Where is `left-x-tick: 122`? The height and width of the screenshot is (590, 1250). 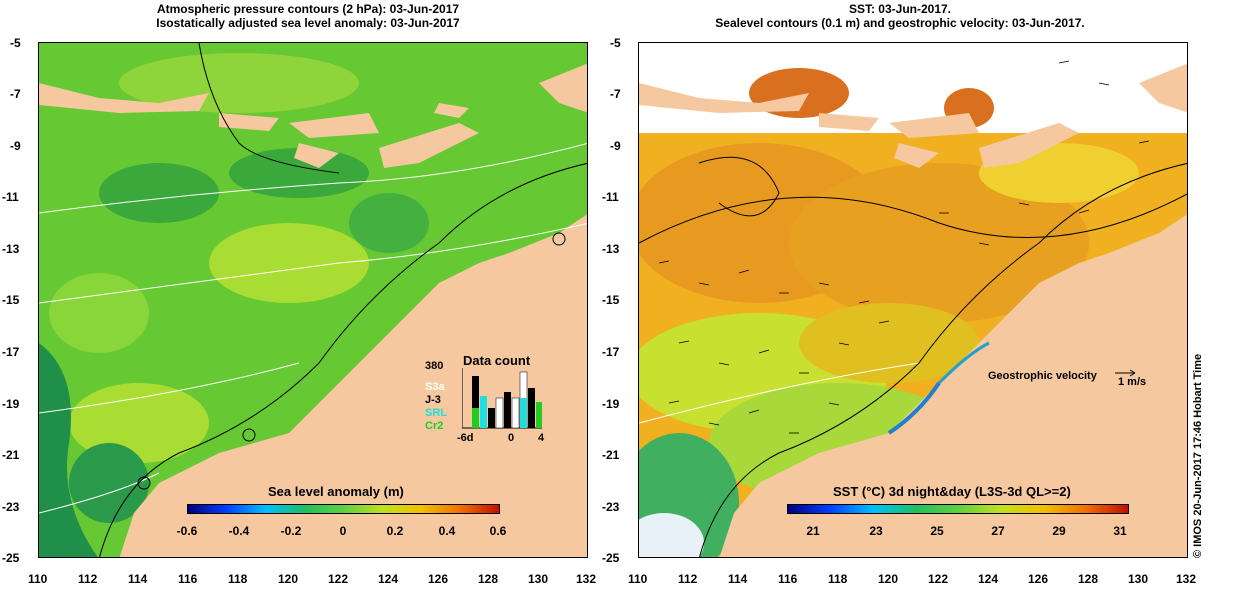
left-x-tick: 122 is located at coordinates (338, 579).